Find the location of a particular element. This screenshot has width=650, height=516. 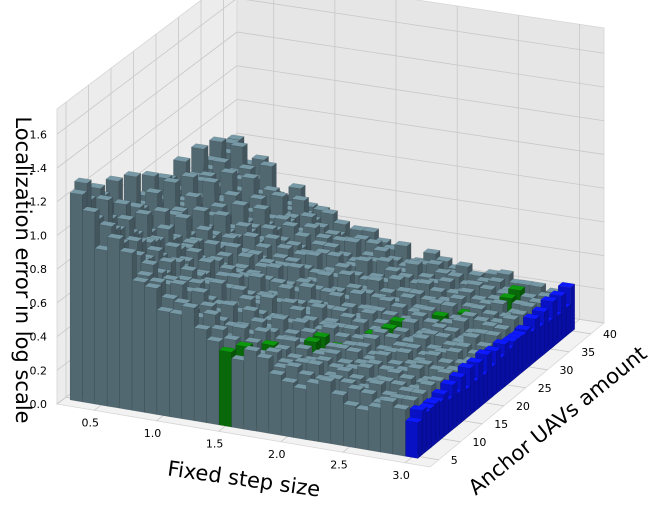

bar is located at coordinates (414, 437).